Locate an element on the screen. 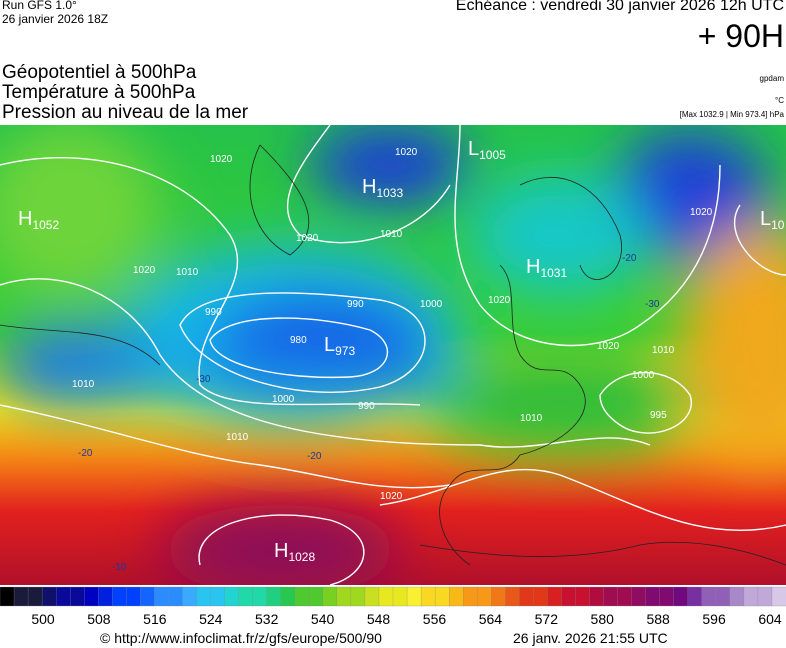  isobar-label: 1000 is located at coordinates (643, 375).